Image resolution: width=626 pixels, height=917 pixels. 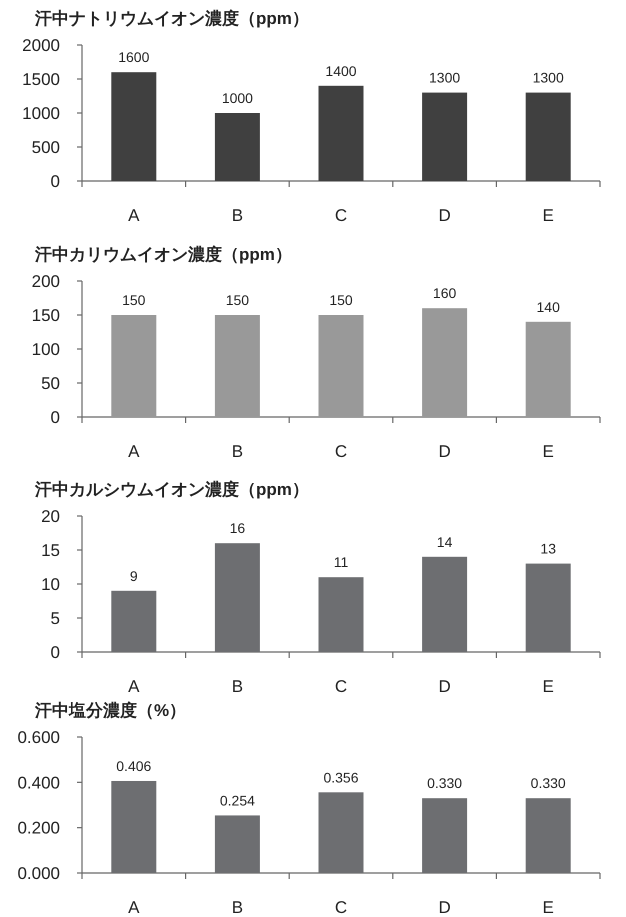 What do you see at coordinates (50, 550) in the screenshot?
I see `y-tick-label: 15` at bounding box center [50, 550].